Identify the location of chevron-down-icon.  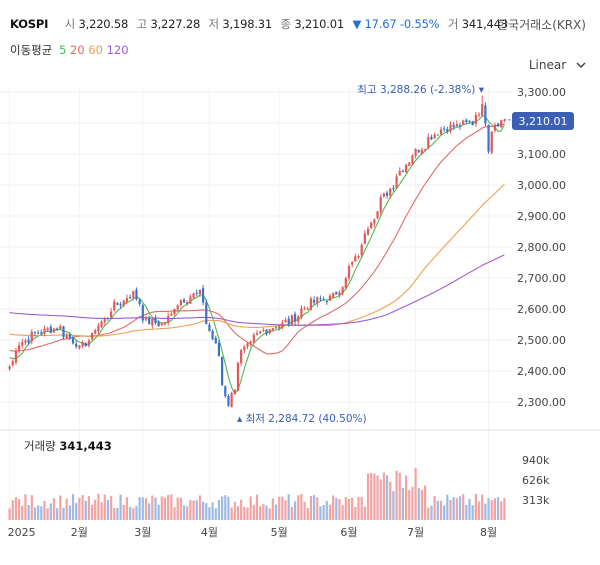
(581, 65).